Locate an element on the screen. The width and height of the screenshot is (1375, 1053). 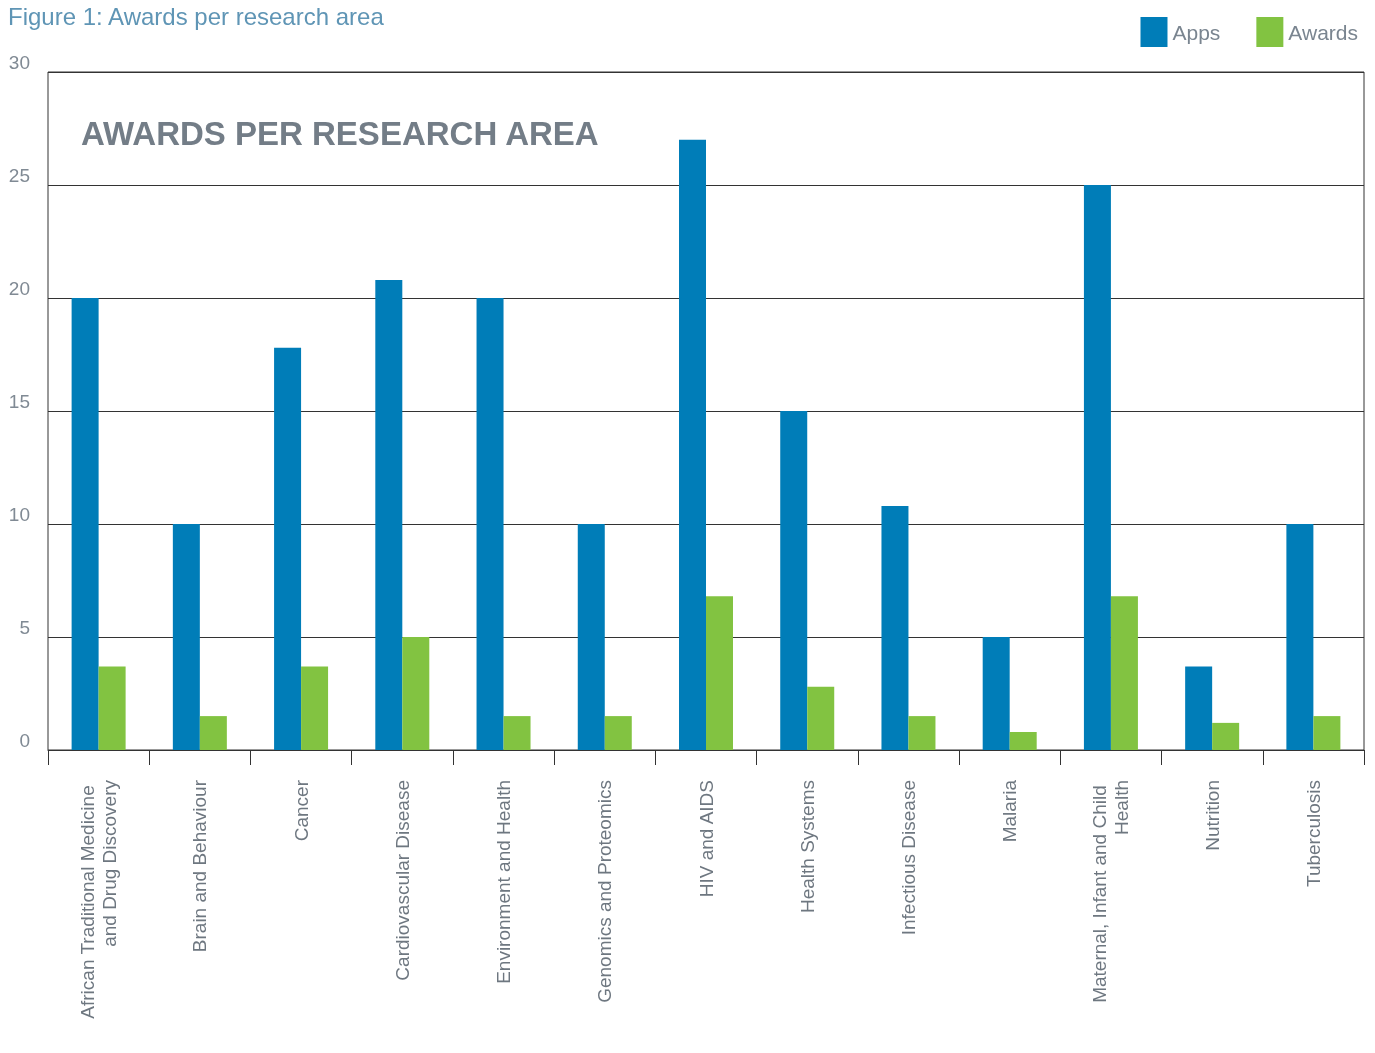
x-tick-label: Maternal, Infant and Child Health is located at coordinates (1111, 891).